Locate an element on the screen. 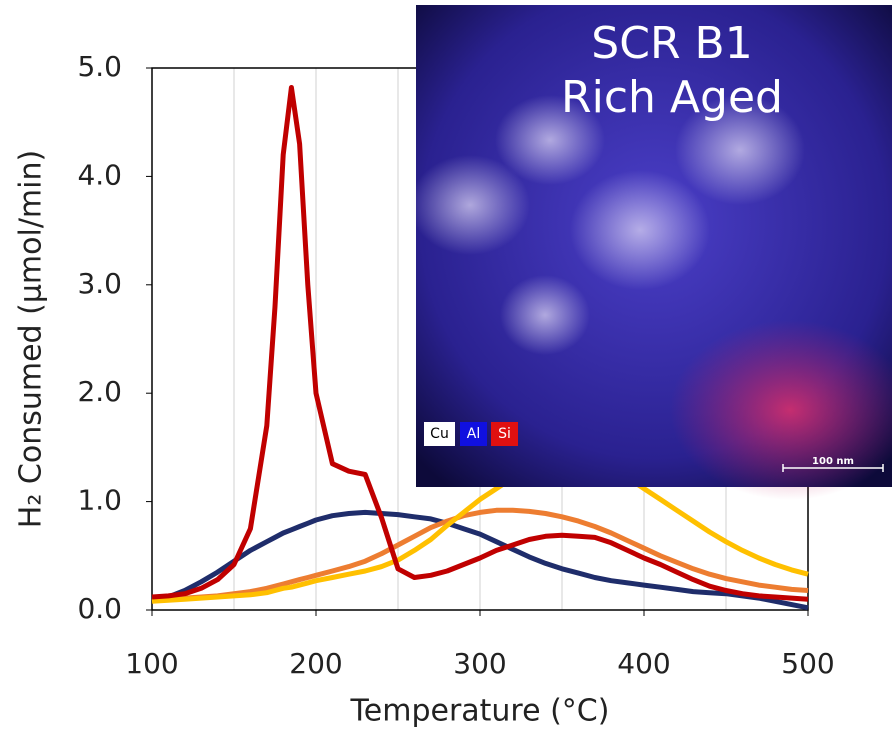 The image size is (892, 733). x-axis-title: Temperature (°C) is located at coordinates (480, 711).